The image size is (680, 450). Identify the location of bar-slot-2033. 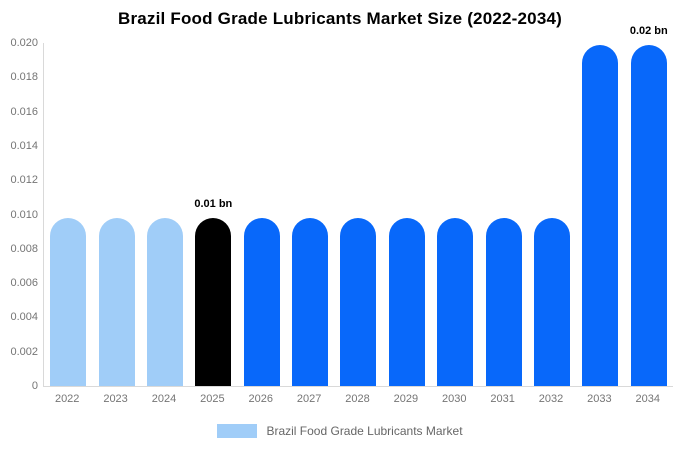
(600, 214).